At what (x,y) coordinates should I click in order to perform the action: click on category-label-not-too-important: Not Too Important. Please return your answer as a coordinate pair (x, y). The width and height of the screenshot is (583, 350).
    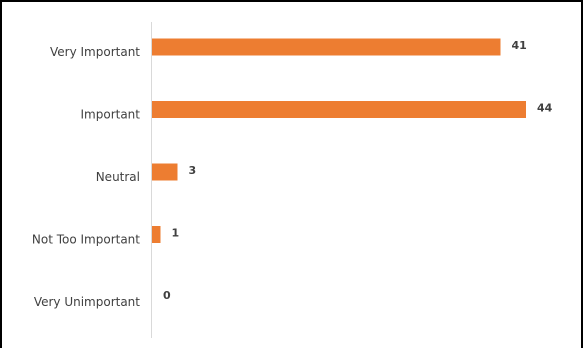
    Looking at the image, I should click on (86, 240).